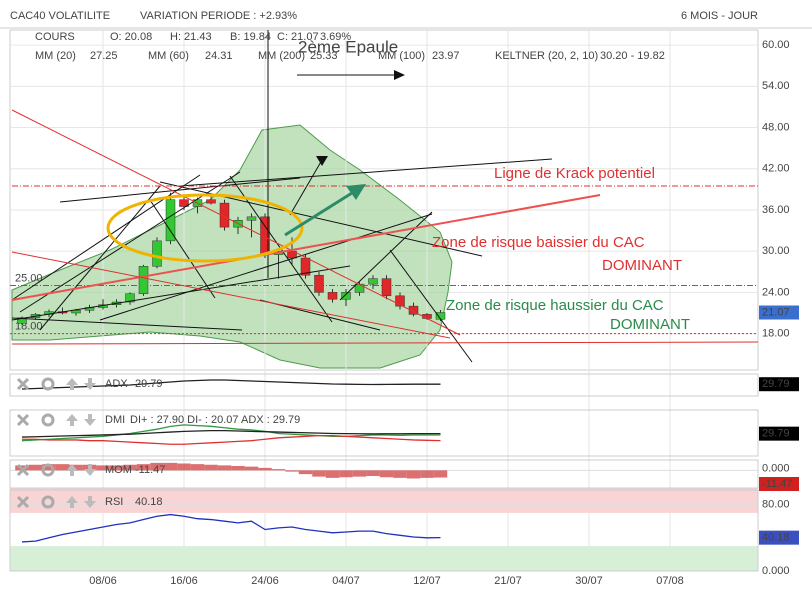  What do you see at coordinates (265, 581) in the screenshot?
I see `x-tick-label: 24/06` at bounding box center [265, 581].